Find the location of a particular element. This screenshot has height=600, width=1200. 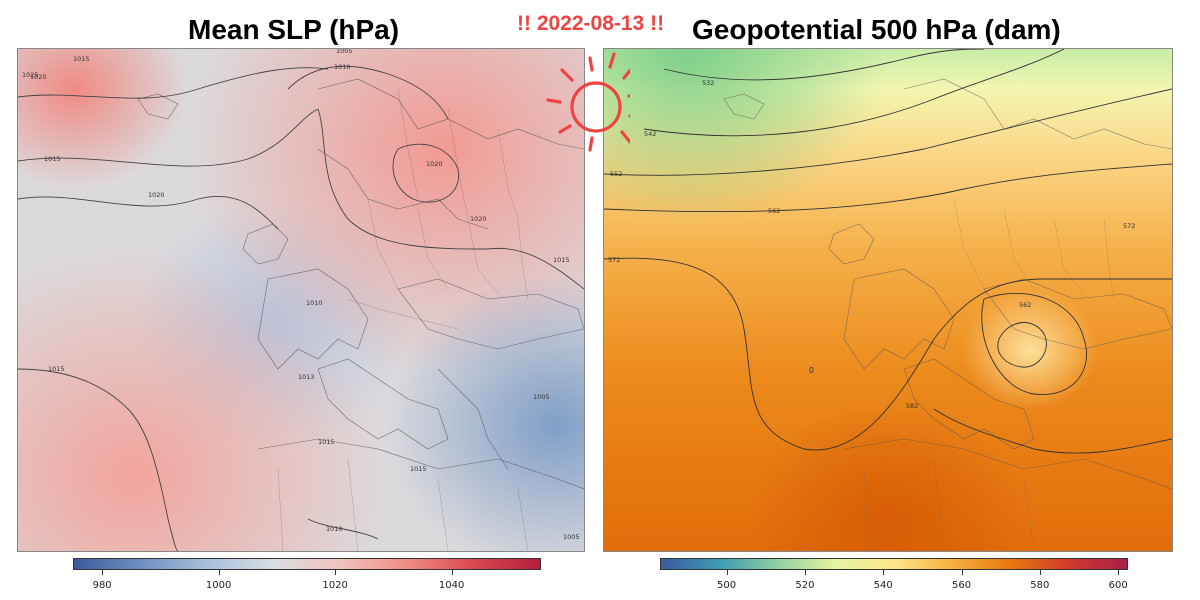

slp-contour-label: 1025 is located at coordinates (30, 75).